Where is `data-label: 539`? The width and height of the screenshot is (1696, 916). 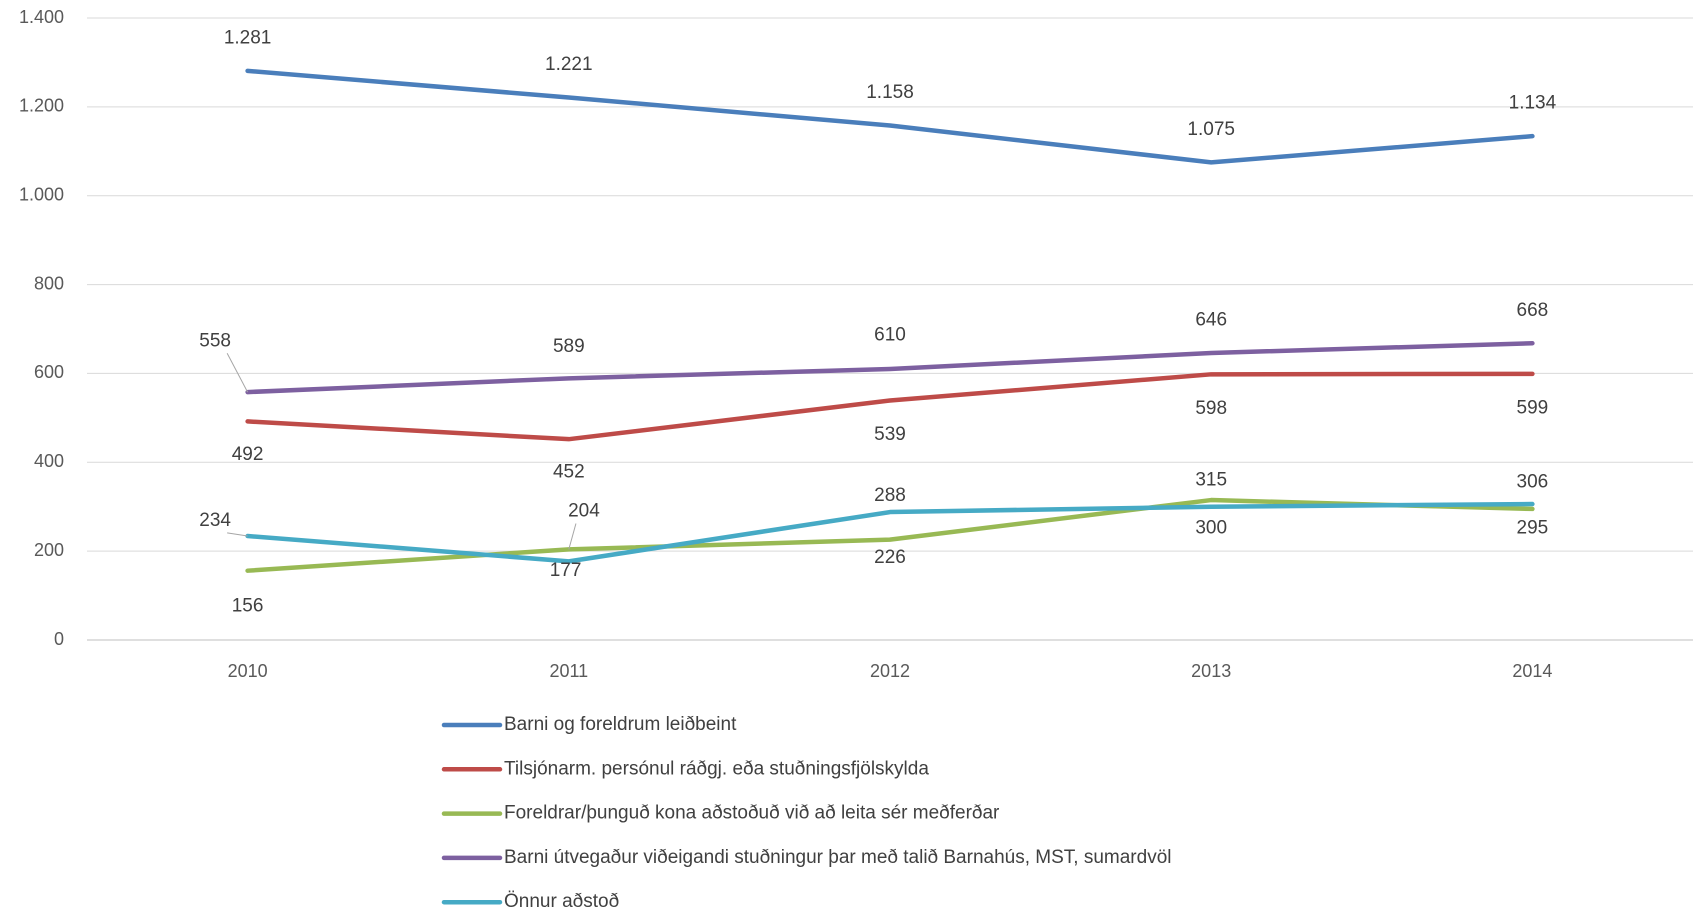 data-label: 539 is located at coordinates (890, 434).